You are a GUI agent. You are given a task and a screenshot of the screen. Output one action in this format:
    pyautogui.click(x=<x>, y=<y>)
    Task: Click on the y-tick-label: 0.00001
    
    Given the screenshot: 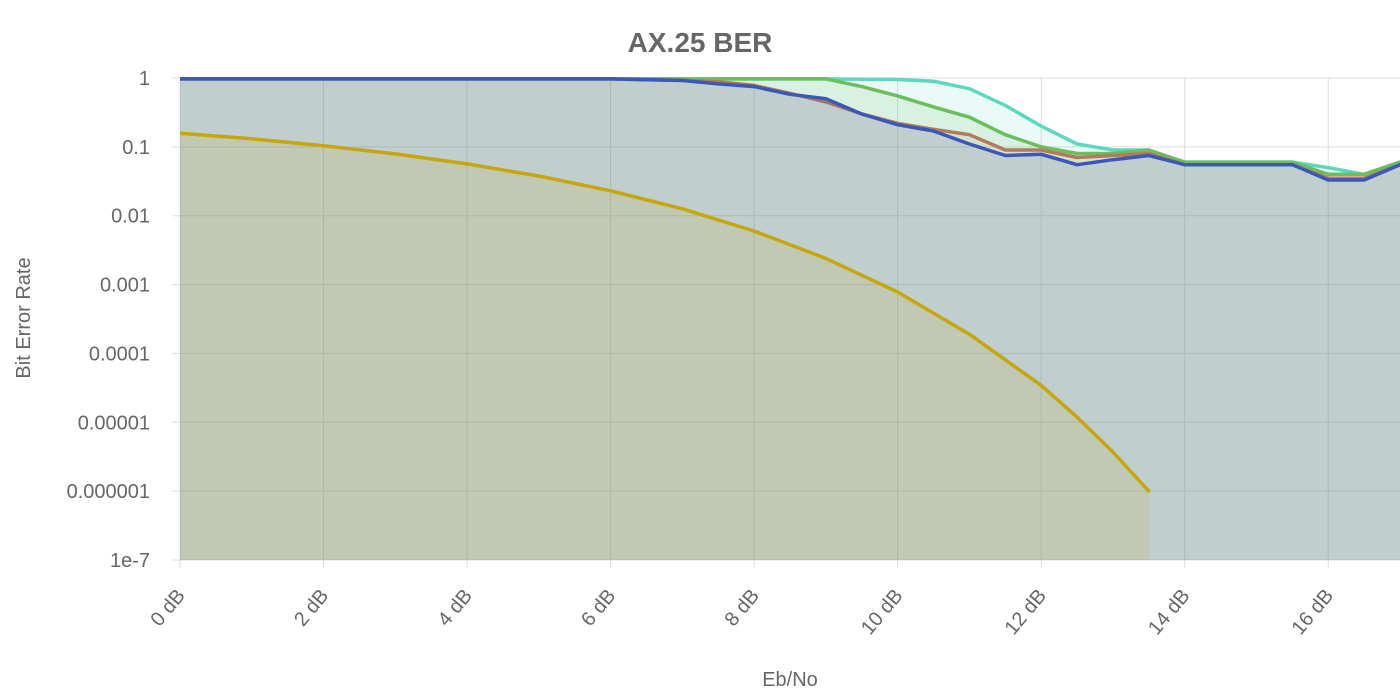 What is the action you would take?
    pyautogui.click(x=114, y=423)
    